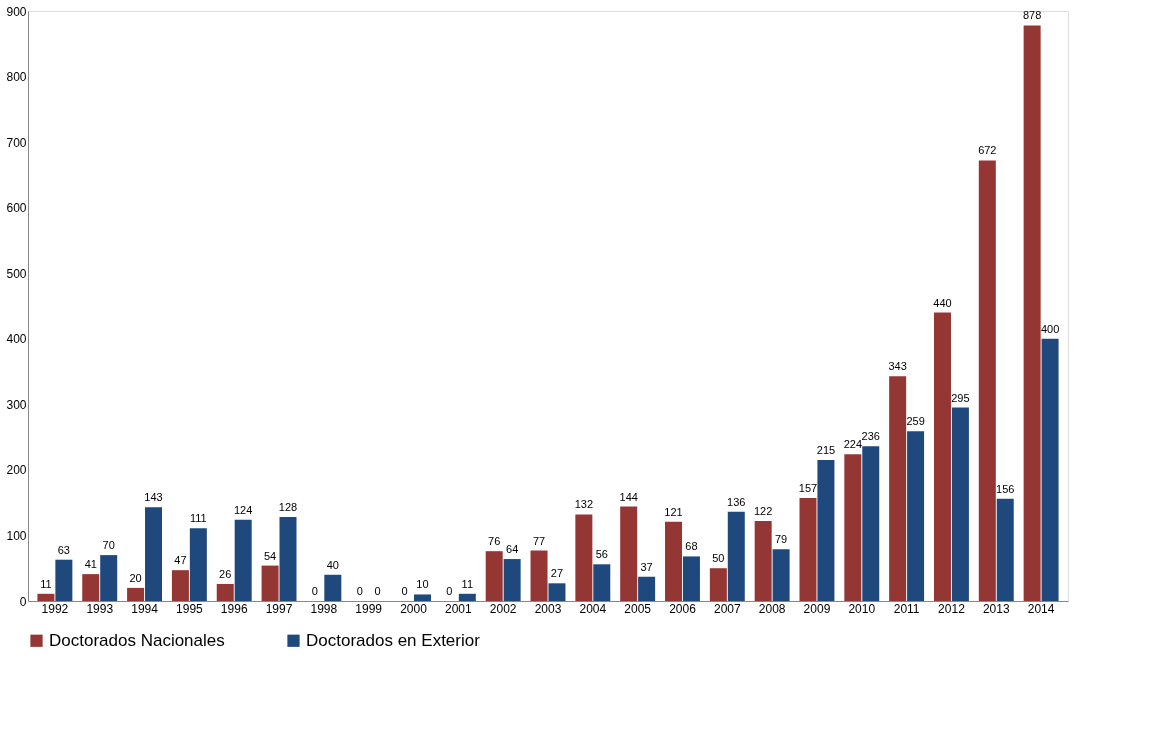 This screenshot has width=1172, height=744. Describe the element at coordinates (683, 608) in the screenshot. I see `x-tick-label: 2006` at that location.